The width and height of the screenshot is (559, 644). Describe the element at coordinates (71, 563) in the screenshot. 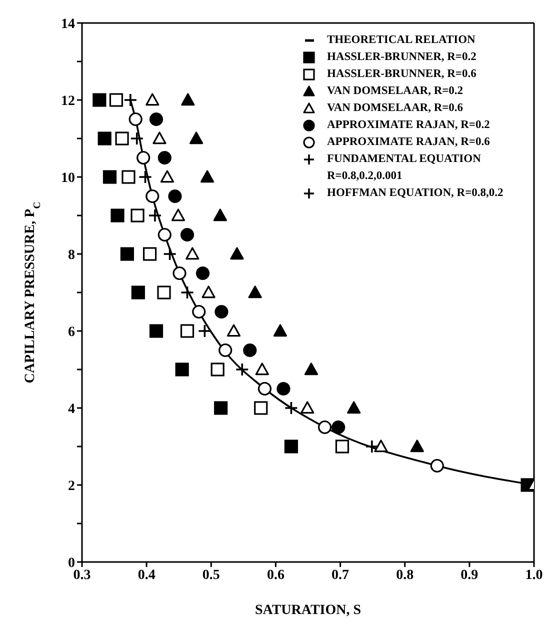

I see `y-tick-label: 0` at that location.